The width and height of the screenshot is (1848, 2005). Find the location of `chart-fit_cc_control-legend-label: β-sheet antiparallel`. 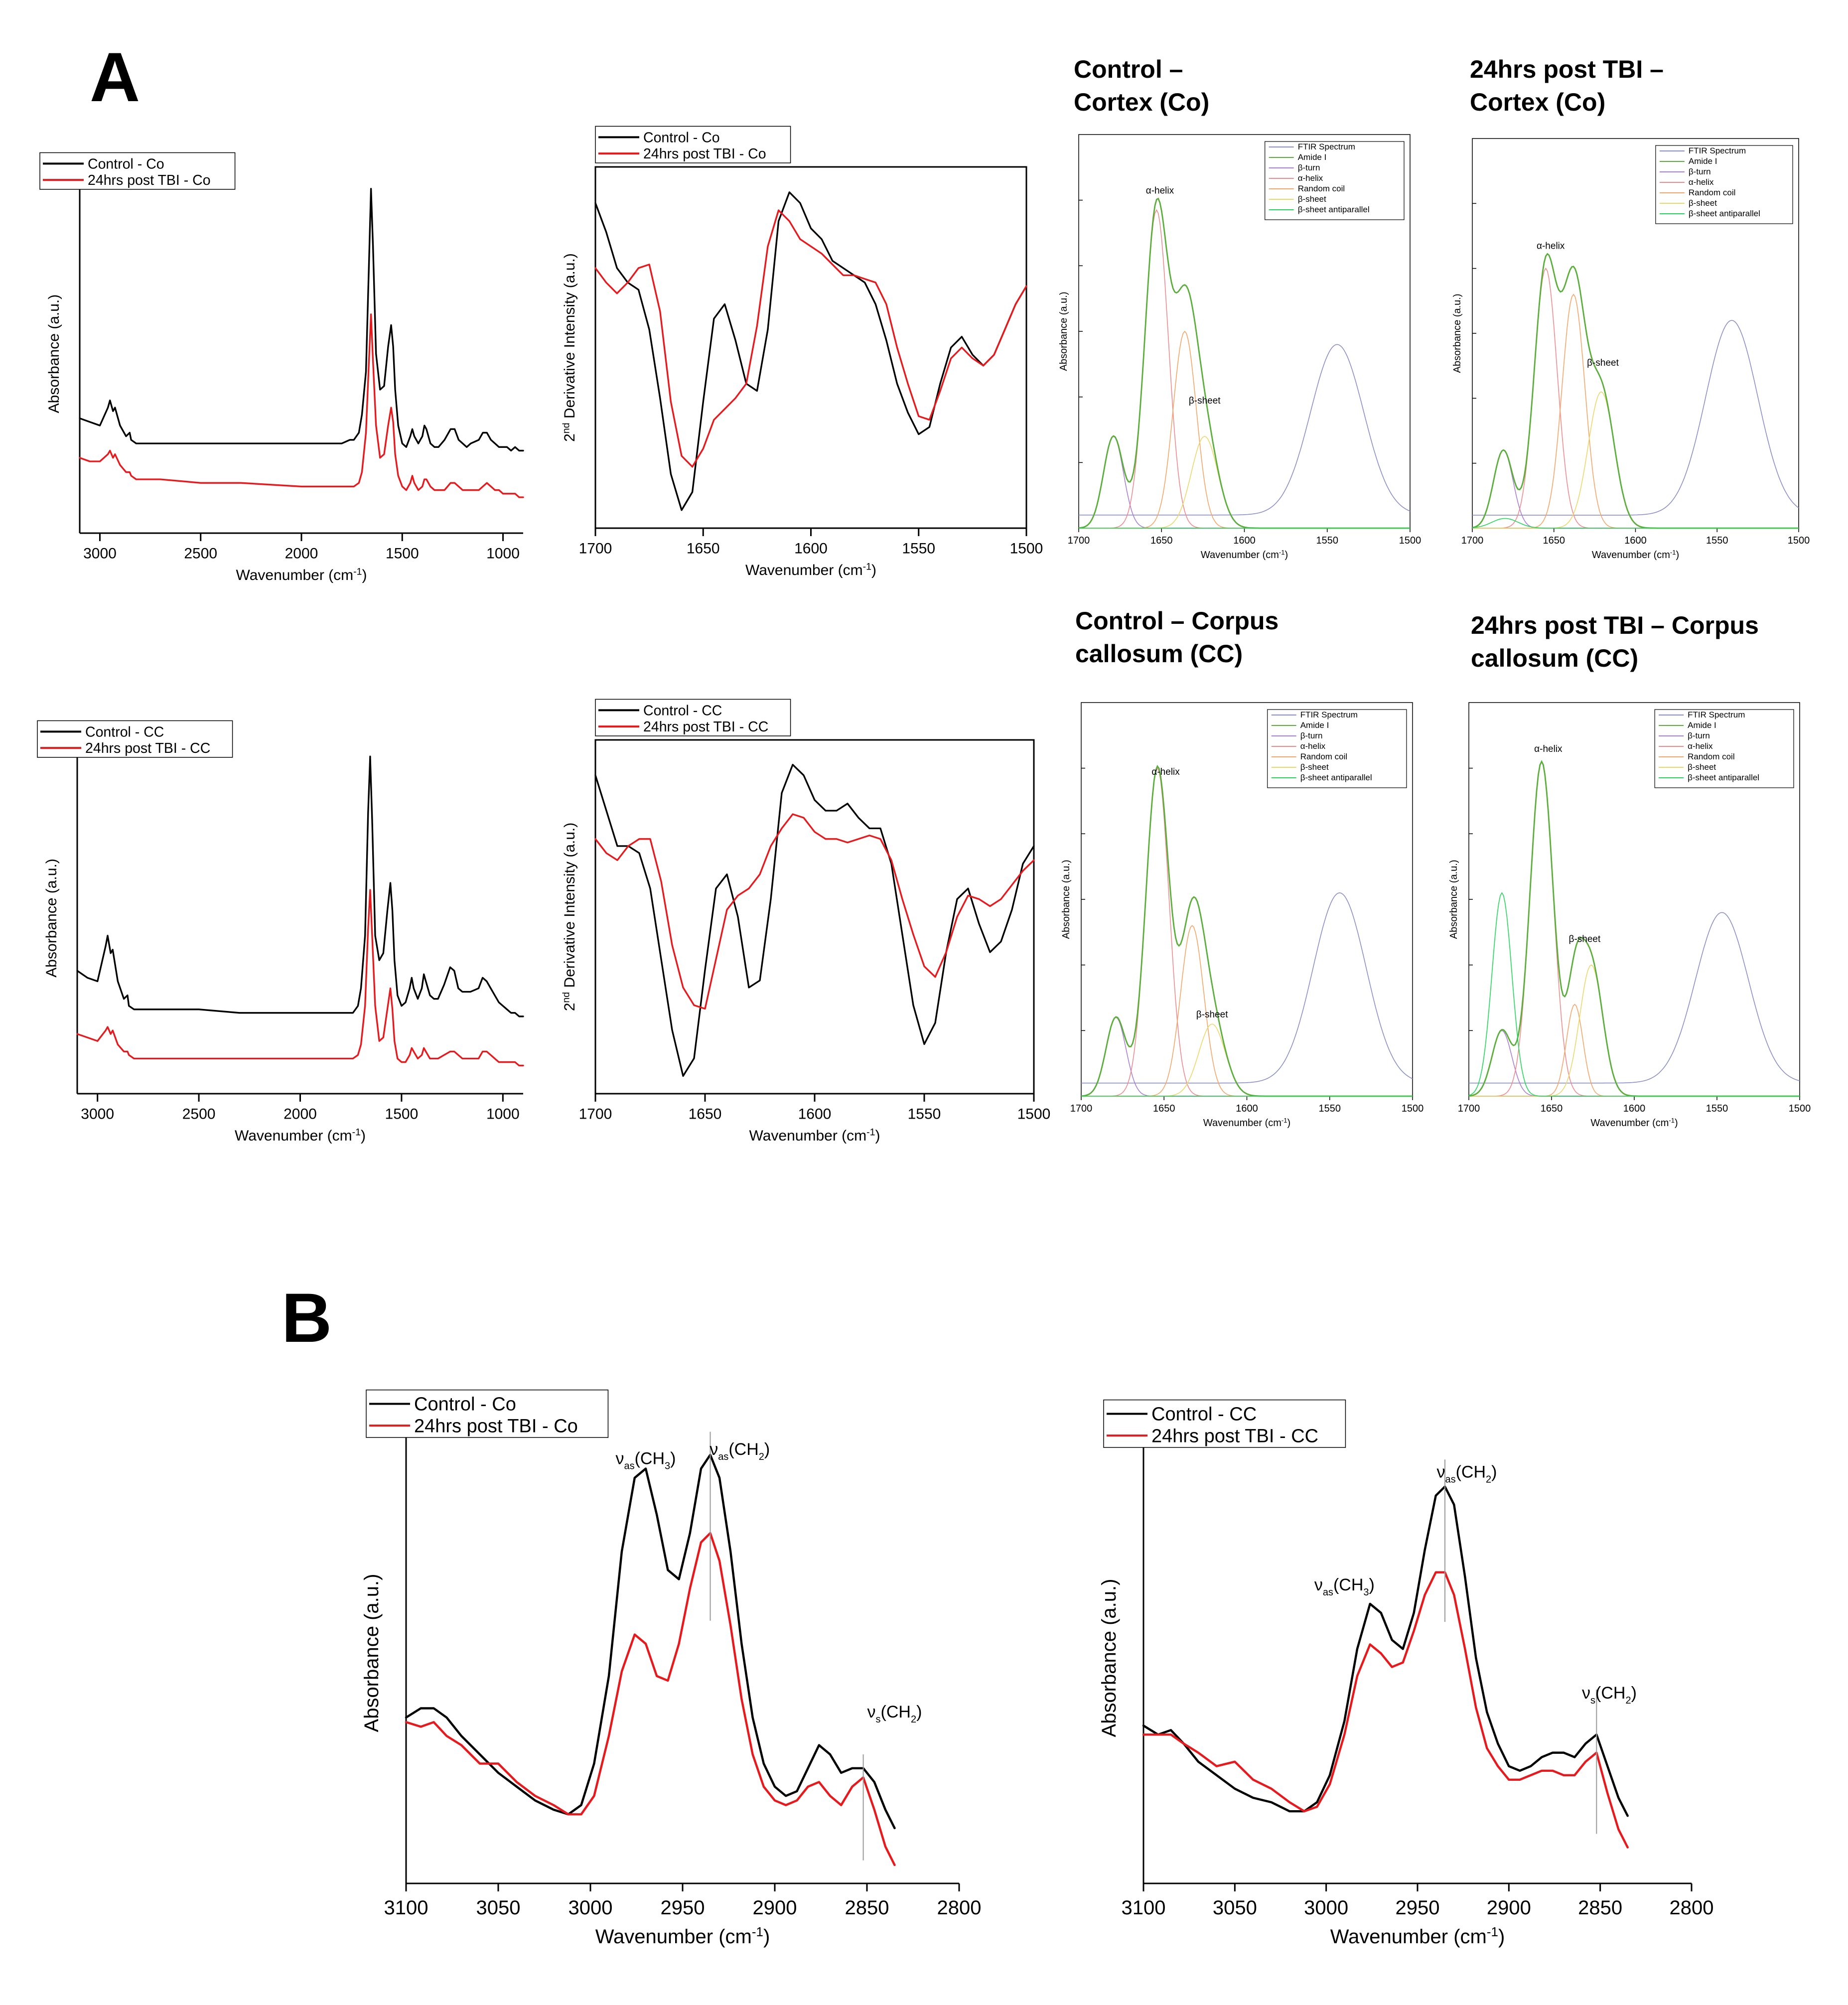

chart-fit_cc_control-legend-label: β-sheet antiparallel is located at coordinates (1336, 778).